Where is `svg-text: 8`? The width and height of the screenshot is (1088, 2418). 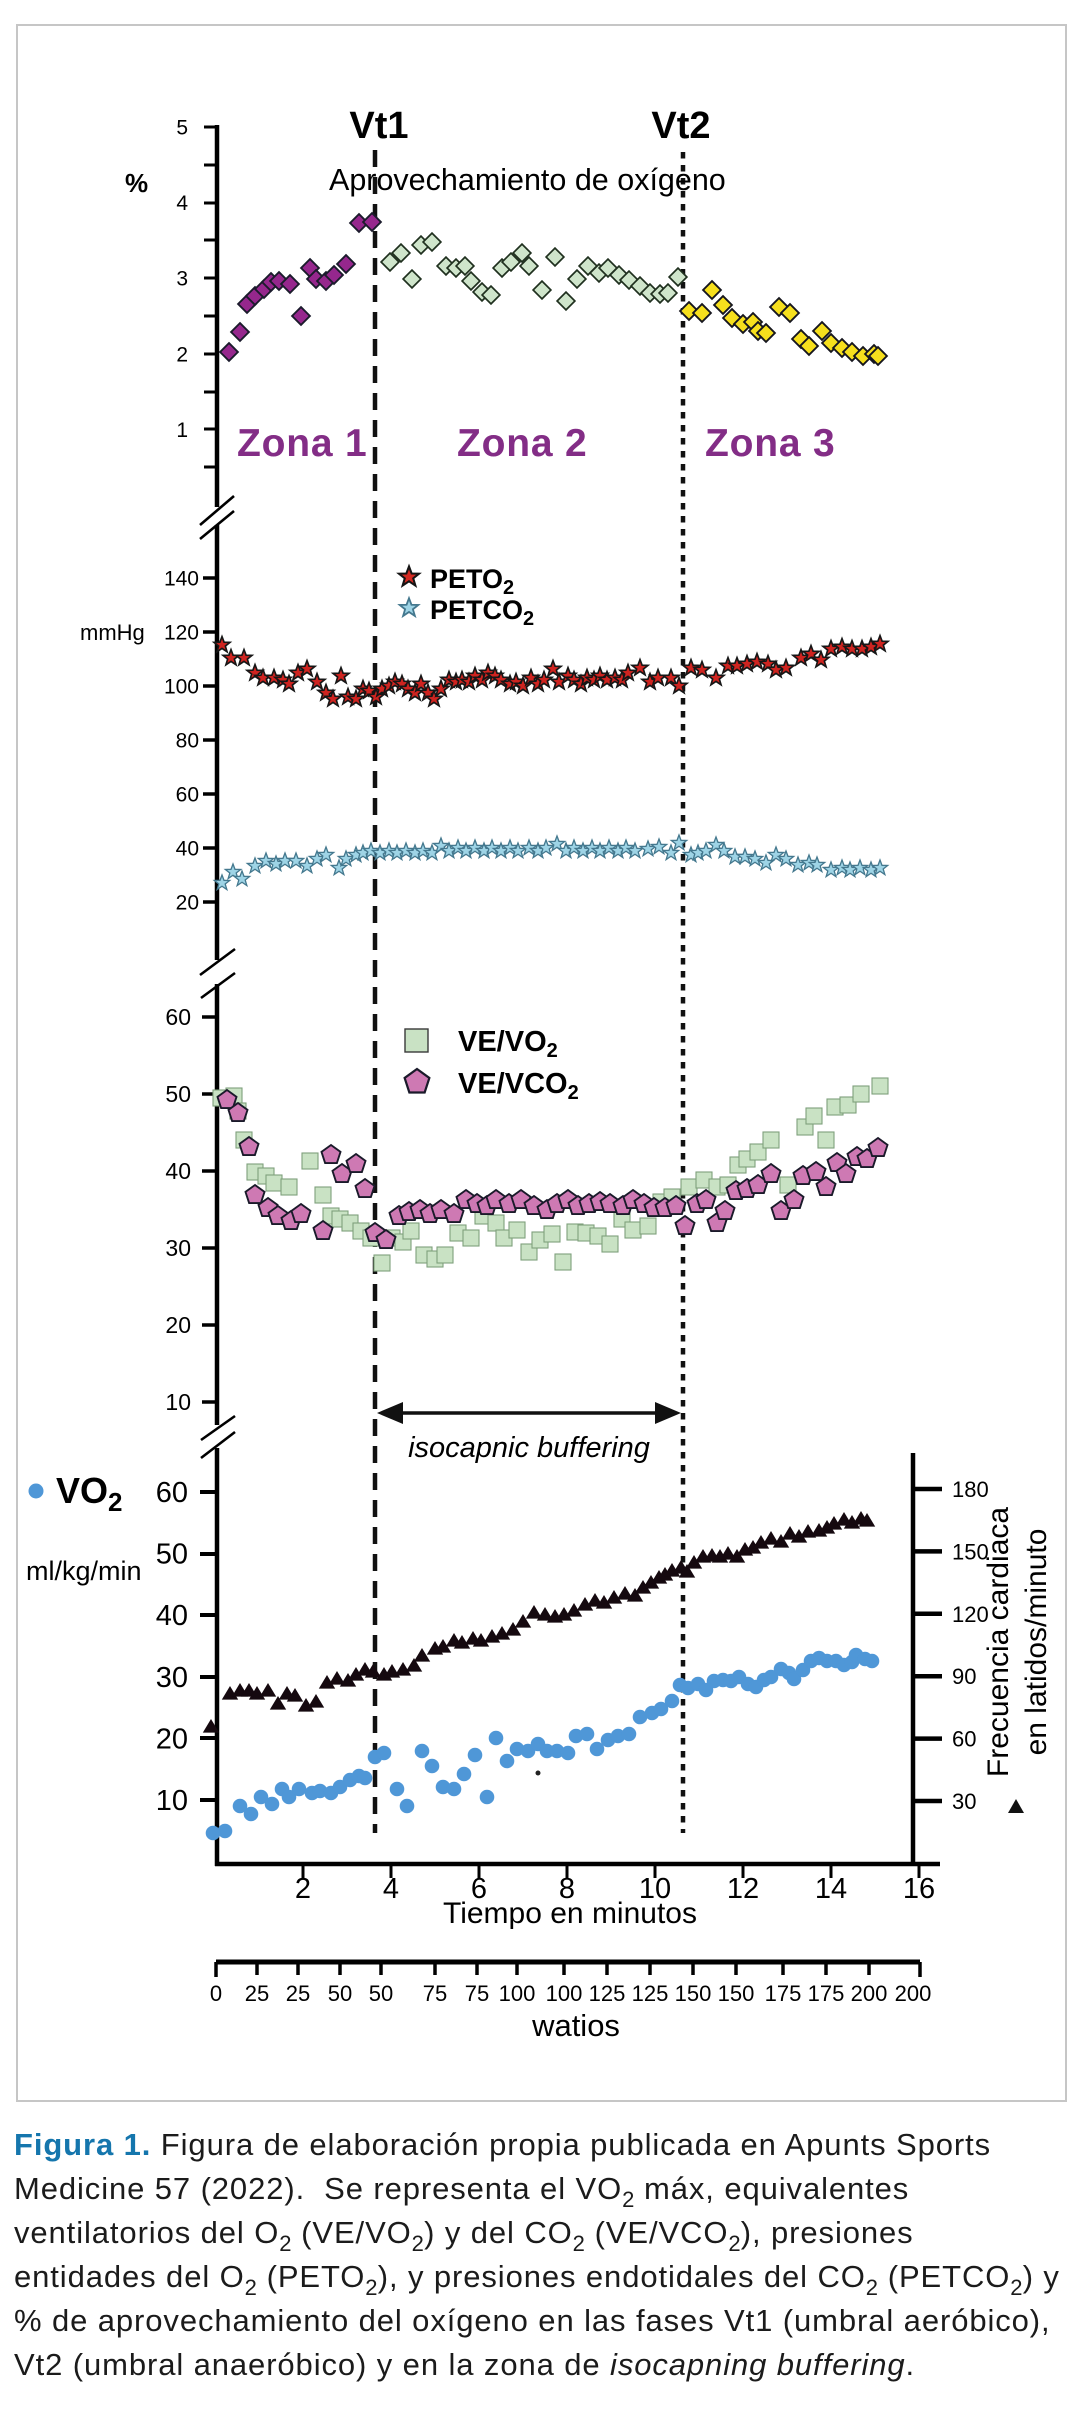
svg-text: 8 is located at coordinates (567, 1889).